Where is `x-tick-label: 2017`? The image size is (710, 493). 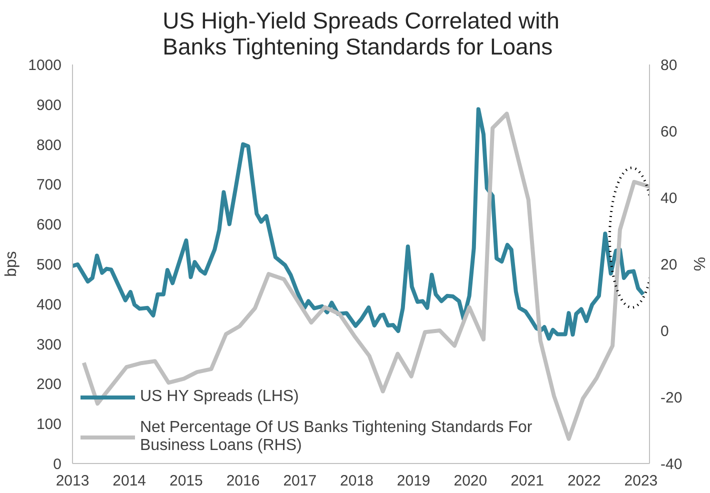 x-tick-label: 2017 is located at coordinates (300, 481).